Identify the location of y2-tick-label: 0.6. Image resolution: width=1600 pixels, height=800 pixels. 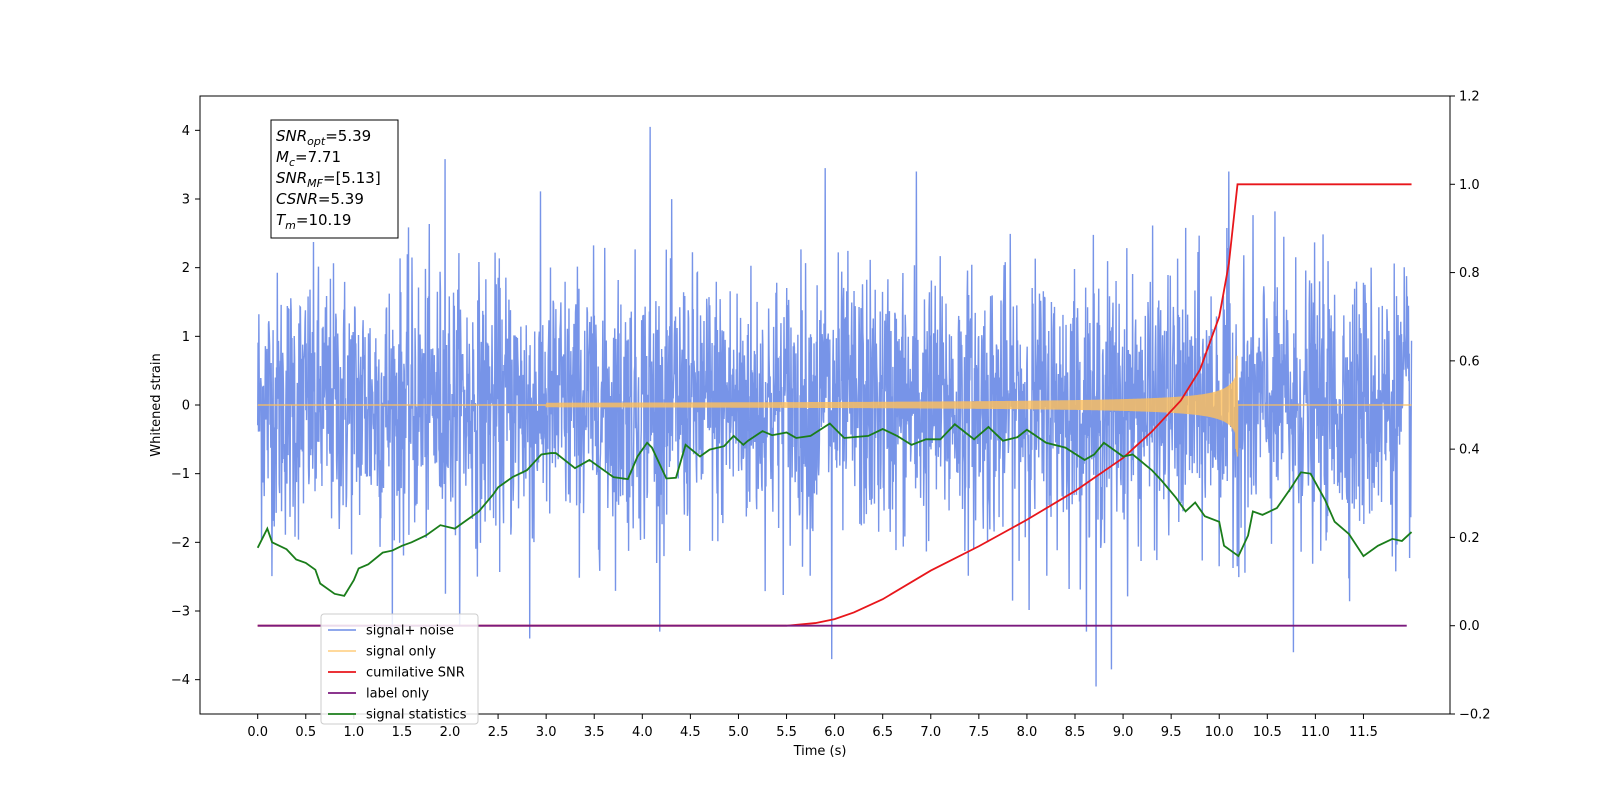
(1469, 361).